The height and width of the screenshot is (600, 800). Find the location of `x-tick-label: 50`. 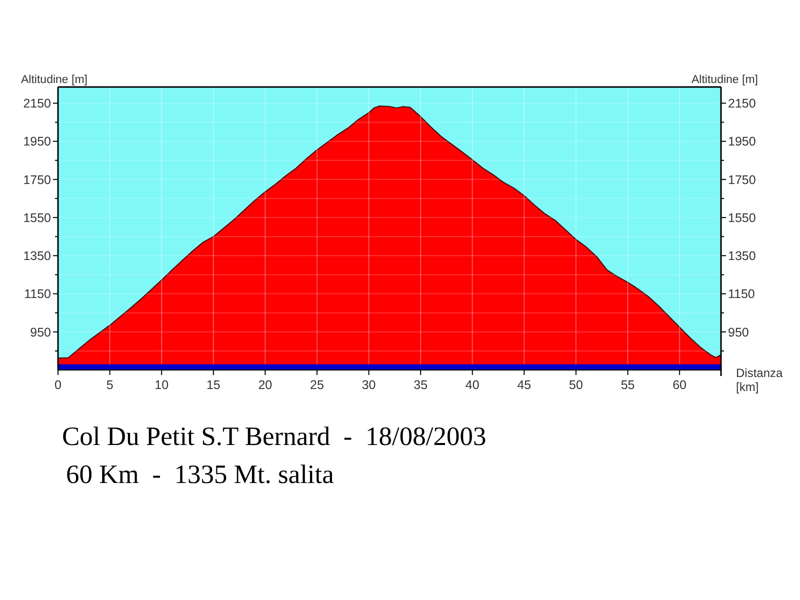

x-tick-label: 50 is located at coordinates (576, 385).